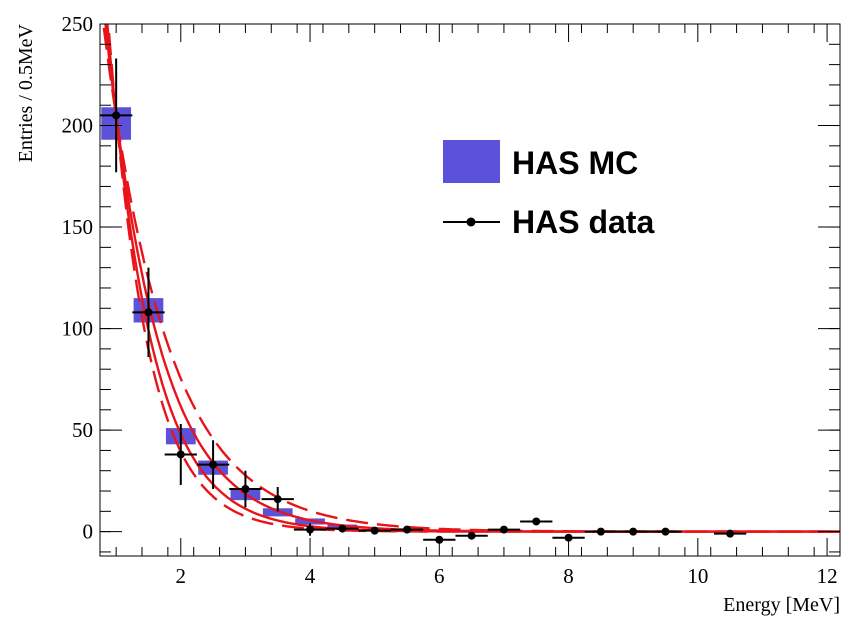 Image resolution: width=862 pixels, height=625 pixels. I want to click on x-tick-label: 12, so click(827, 576).